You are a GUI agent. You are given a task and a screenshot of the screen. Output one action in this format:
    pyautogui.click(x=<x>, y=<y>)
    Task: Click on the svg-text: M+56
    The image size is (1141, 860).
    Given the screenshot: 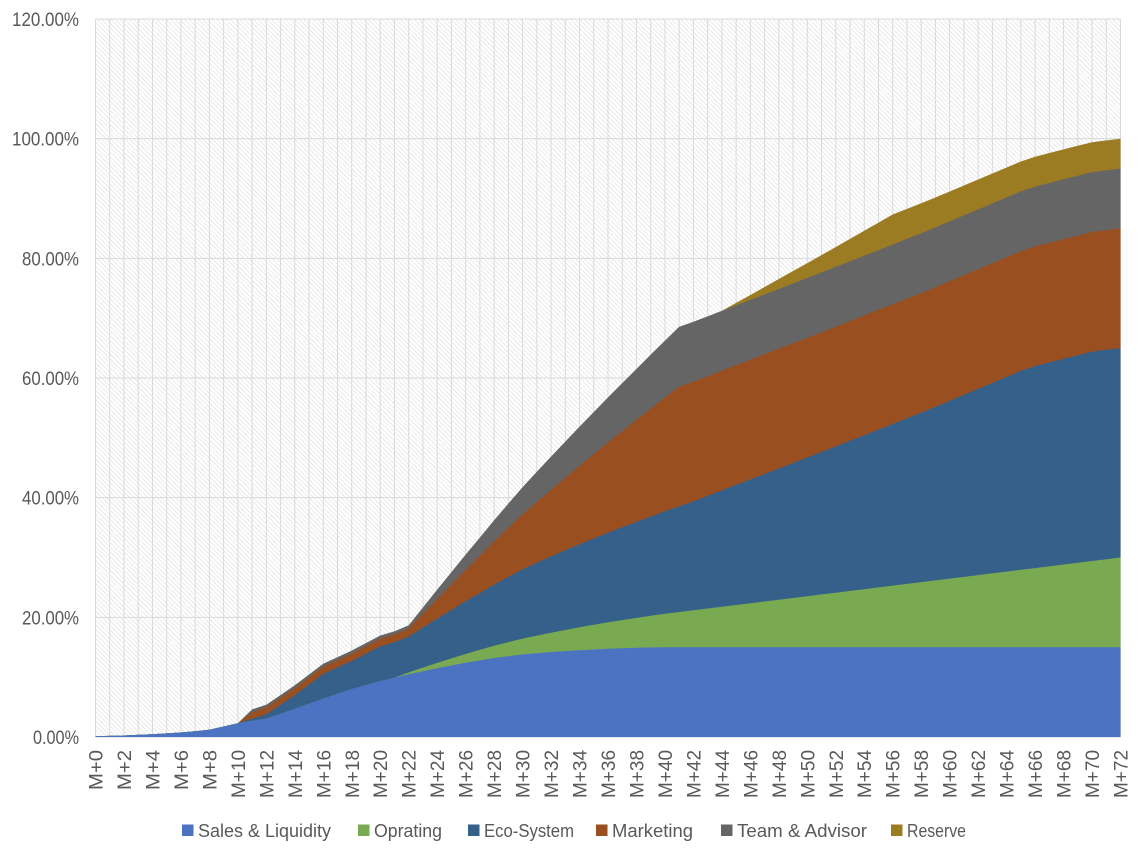 What is the action you would take?
    pyautogui.click(x=894, y=774)
    